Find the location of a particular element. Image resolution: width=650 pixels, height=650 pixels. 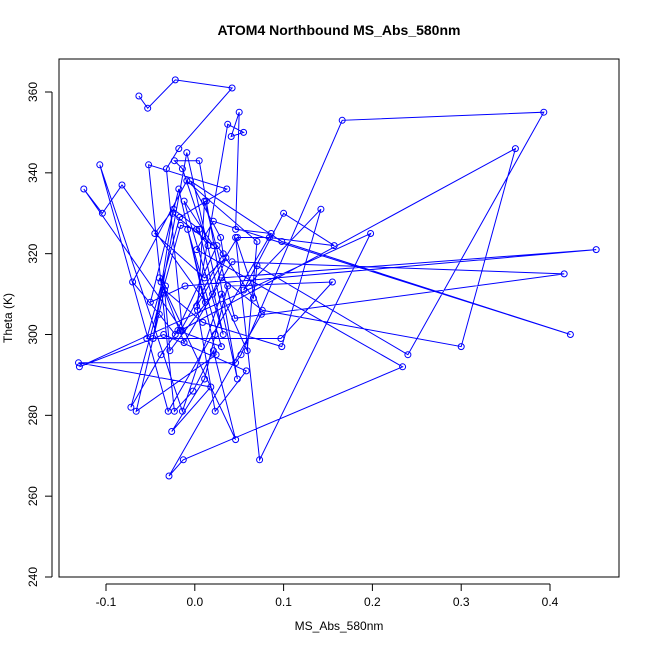

x-tick-label: 0.2 is located at coordinates (372, 602).